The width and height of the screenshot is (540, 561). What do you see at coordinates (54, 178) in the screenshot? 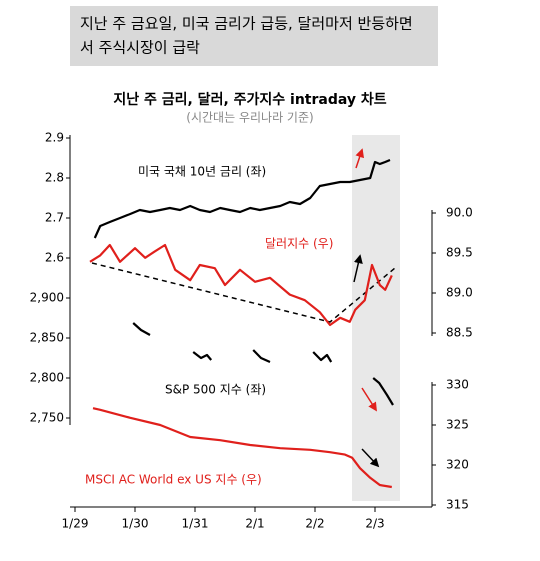
I see `y-tick-label: 2.8` at bounding box center [54, 178].